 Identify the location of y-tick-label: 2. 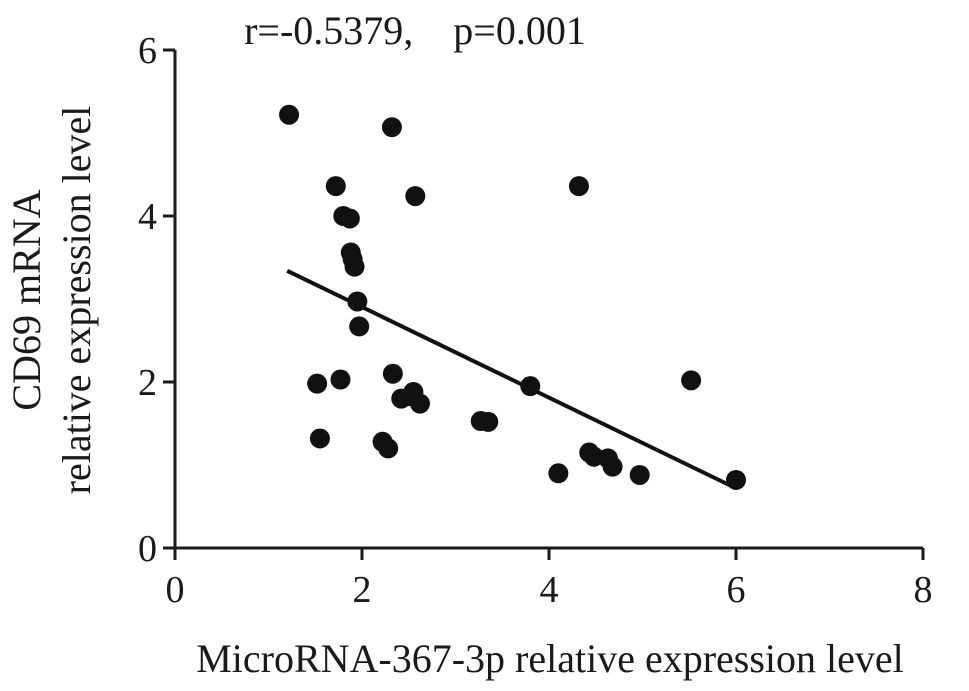
(147, 383).